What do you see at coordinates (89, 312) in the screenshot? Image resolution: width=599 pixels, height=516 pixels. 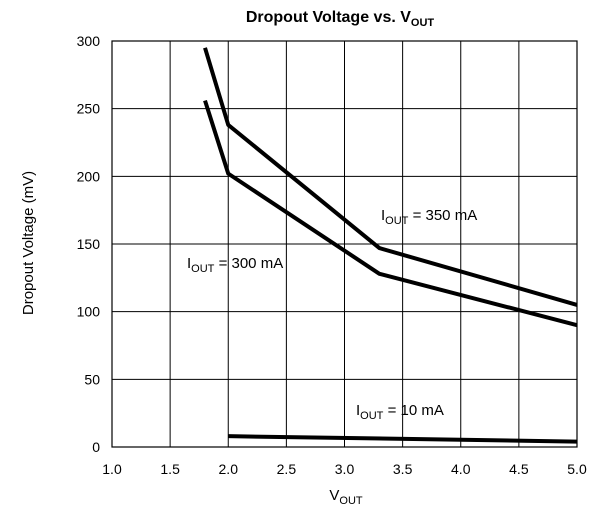 I see `y-tick-label: 100` at bounding box center [89, 312].